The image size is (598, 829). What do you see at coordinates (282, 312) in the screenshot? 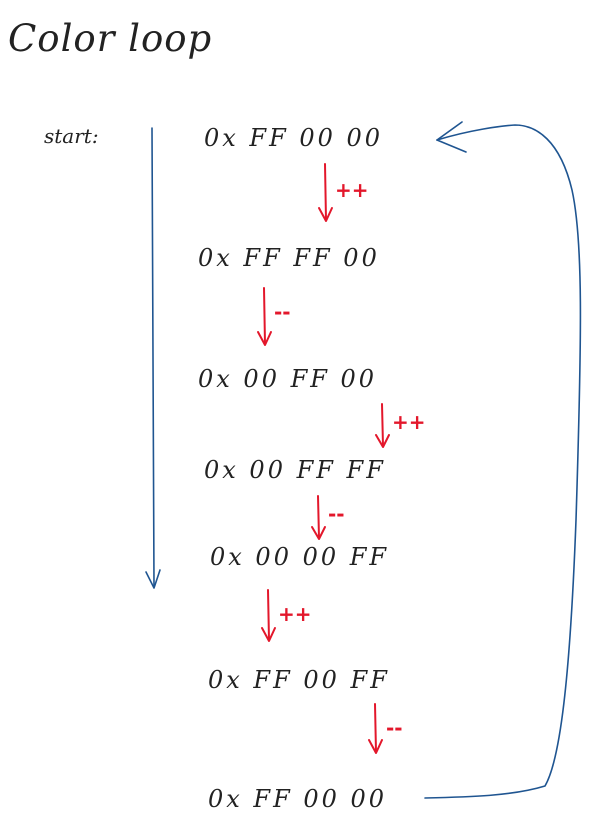
I see `step-op-2: --` at bounding box center [282, 312].